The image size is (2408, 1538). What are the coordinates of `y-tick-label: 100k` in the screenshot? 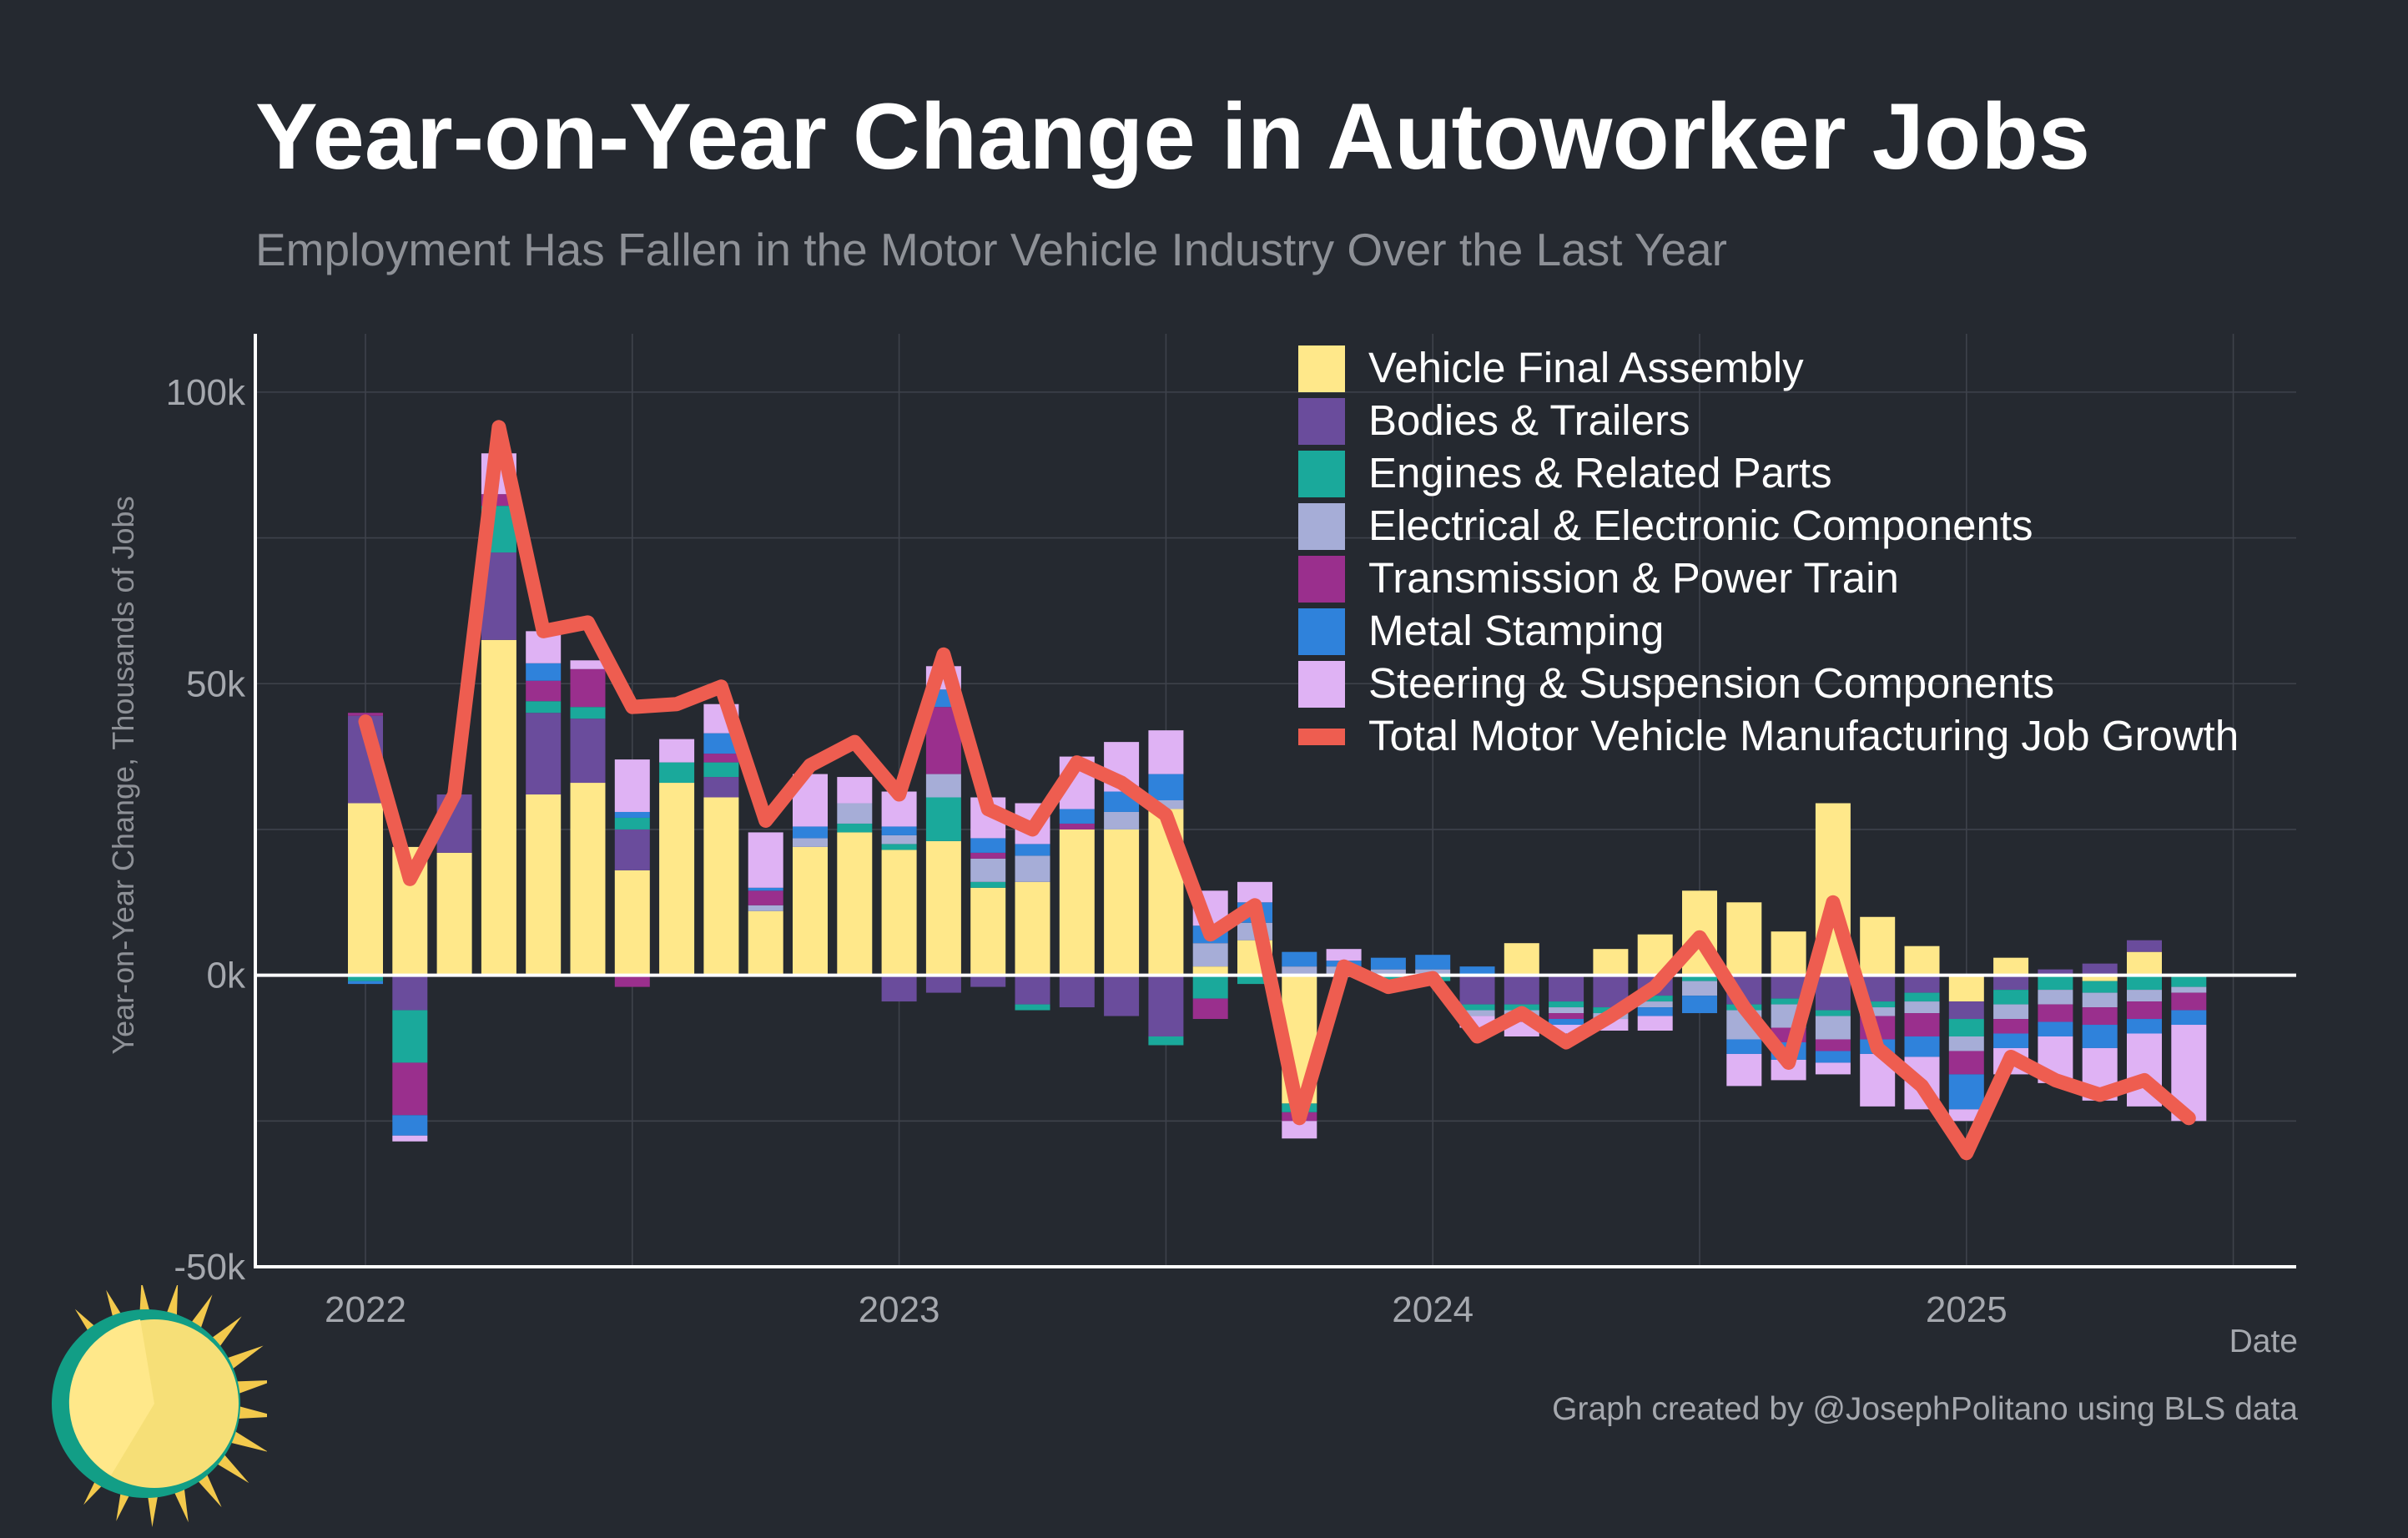 It's located at (206, 392).